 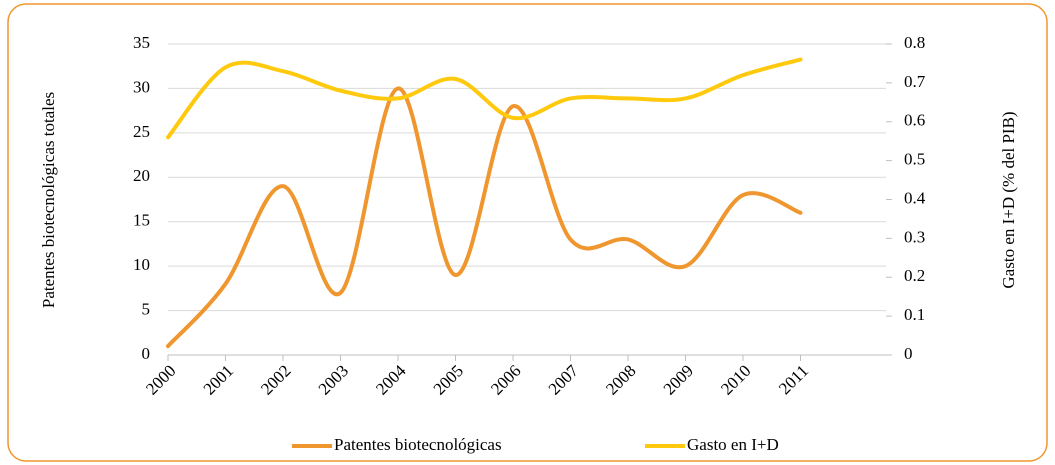 I want to click on y2-tick-label: 0.3, so click(x=914, y=236).